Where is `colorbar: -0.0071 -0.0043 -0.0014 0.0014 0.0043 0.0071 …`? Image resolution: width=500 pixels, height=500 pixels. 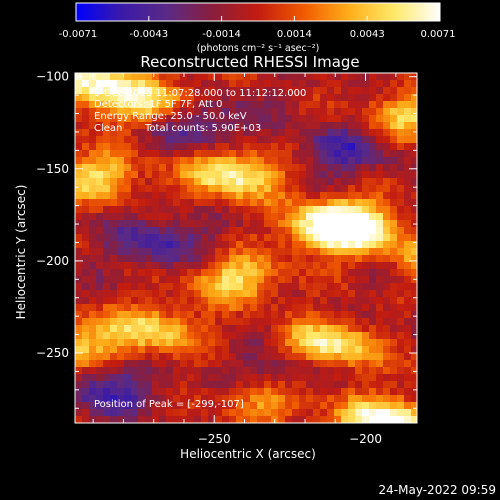 colorbar: -0.0071 -0.0043 -0.0014 0.0014 0.0043 0.0071 … is located at coordinates (257, 28).